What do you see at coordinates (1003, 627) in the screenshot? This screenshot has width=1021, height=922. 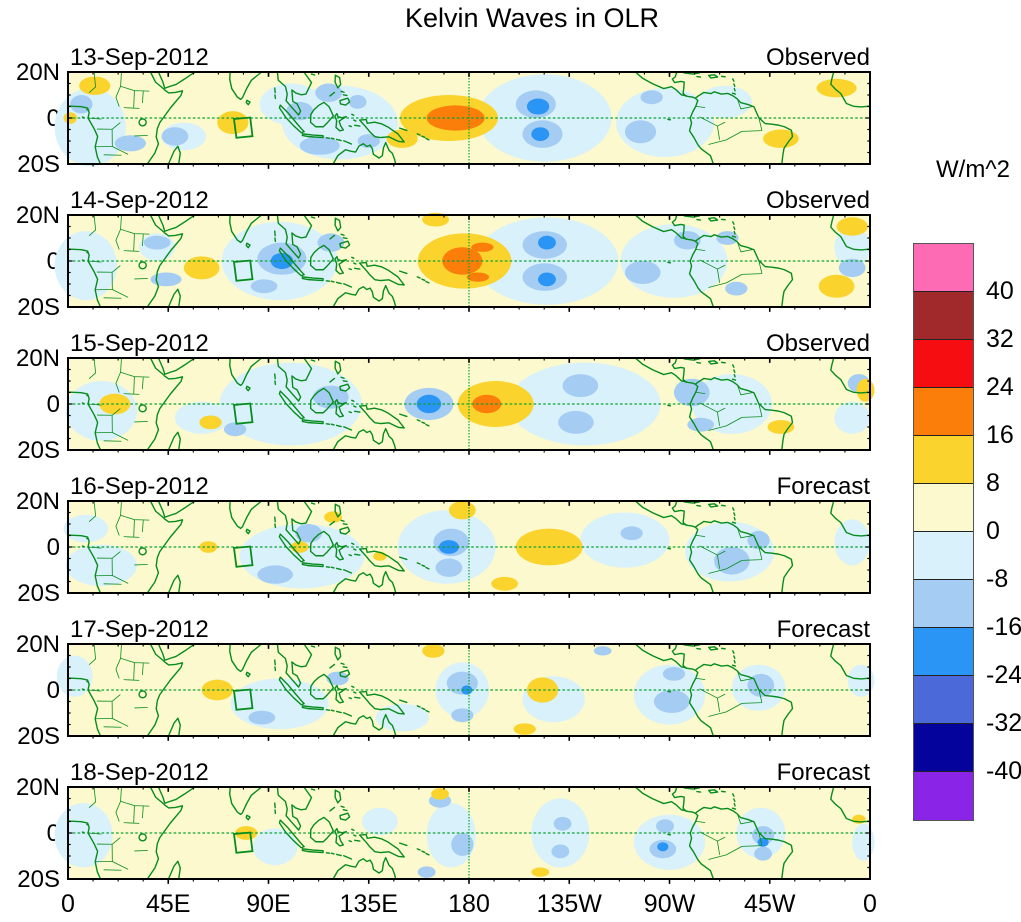 I see `colorbar-tick-label: -16` at bounding box center [1003, 627].